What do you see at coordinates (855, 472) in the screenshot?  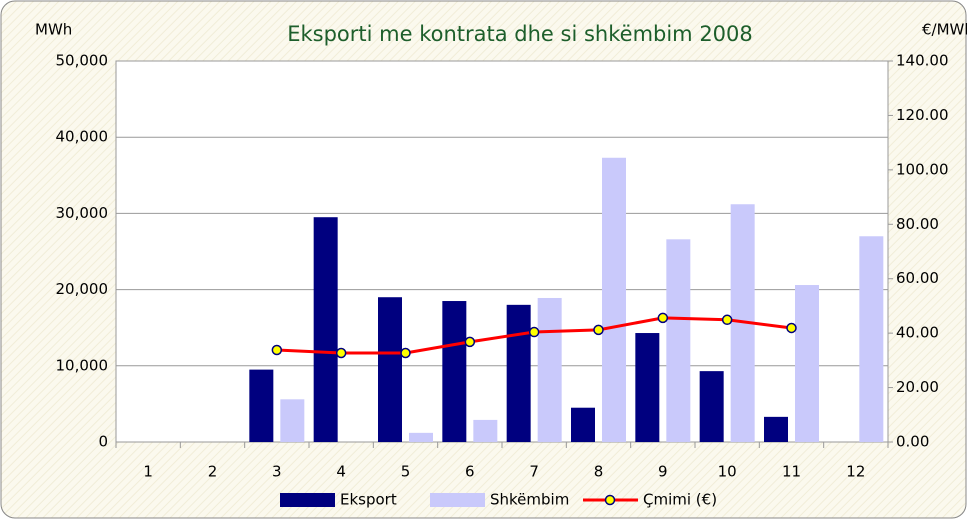 I see `x-tick-label: 12` at bounding box center [855, 472].